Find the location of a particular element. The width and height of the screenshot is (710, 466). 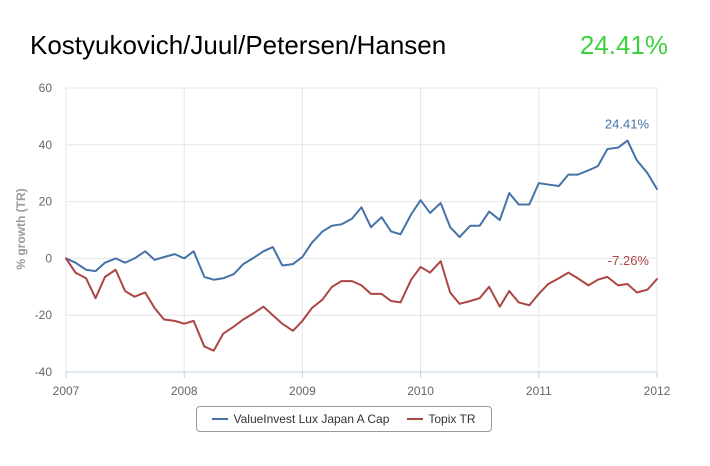

legend-item-valueinvest: ValueInvest Lux Japan A Cap is located at coordinates (300, 419).